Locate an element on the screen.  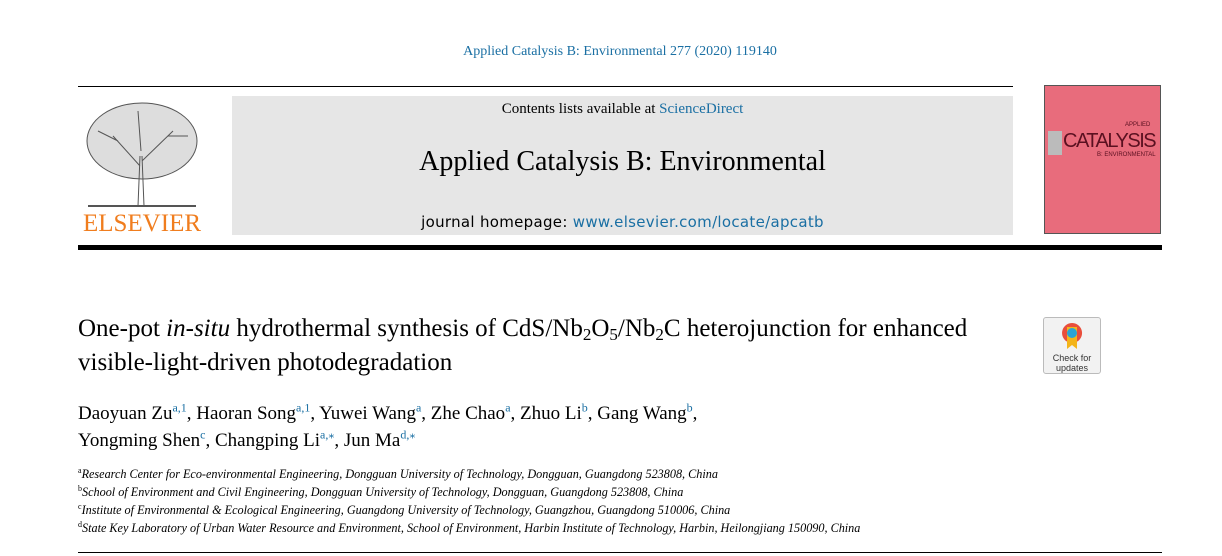
author-name: Zhe Chao is located at coordinates (468, 413).